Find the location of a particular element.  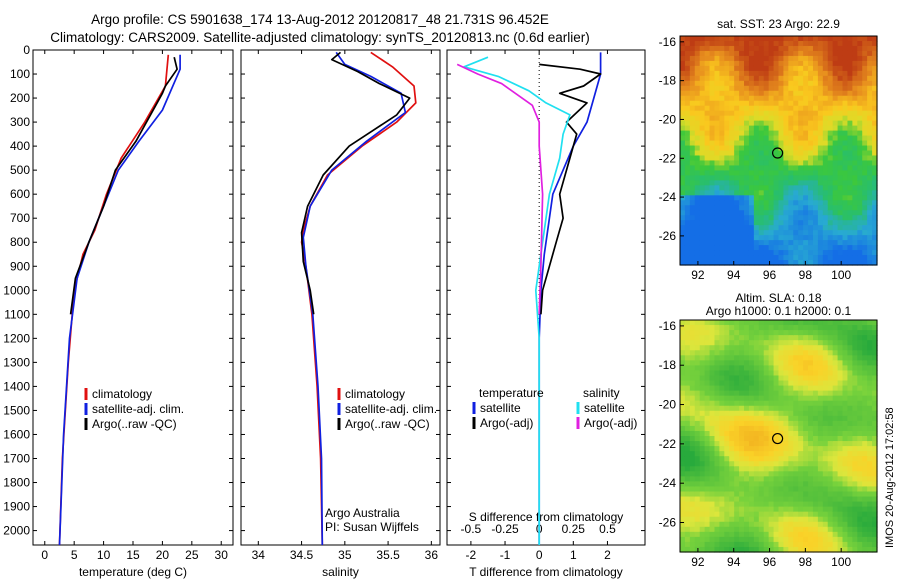

map-x-tick-label: 96 is located at coordinates (770, 275).